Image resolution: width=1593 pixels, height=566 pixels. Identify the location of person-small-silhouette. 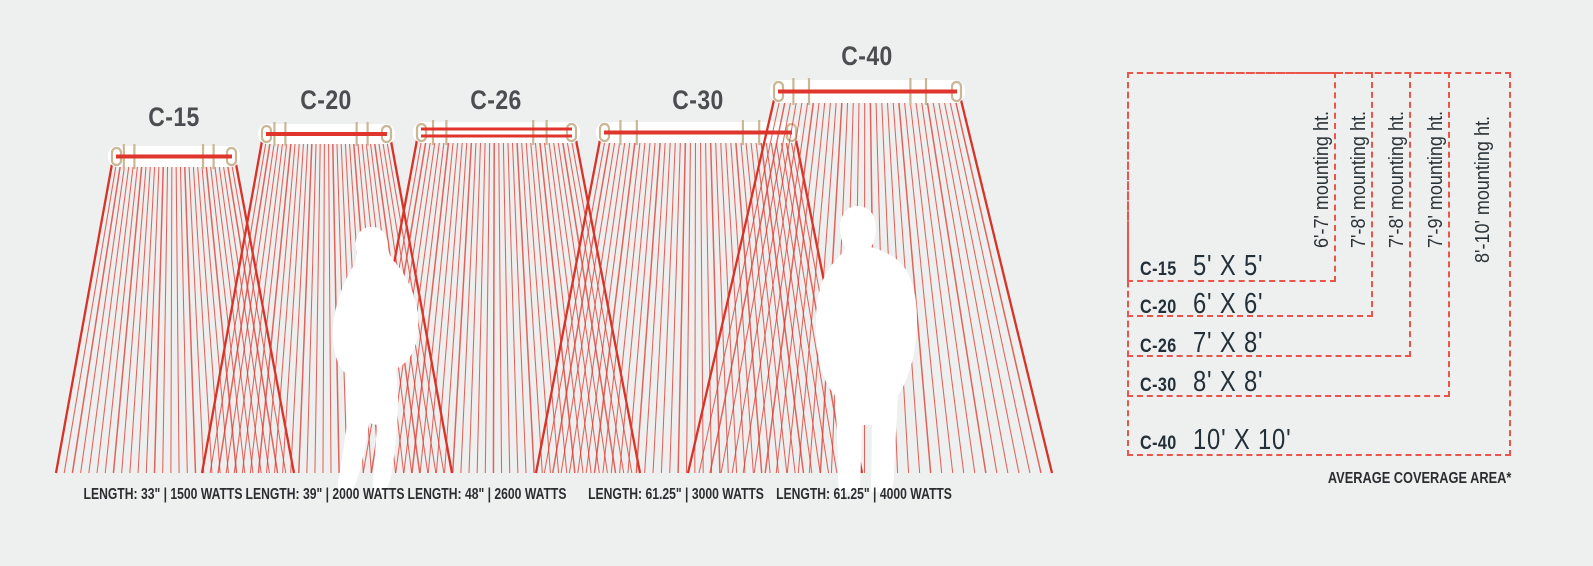
(375, 361).